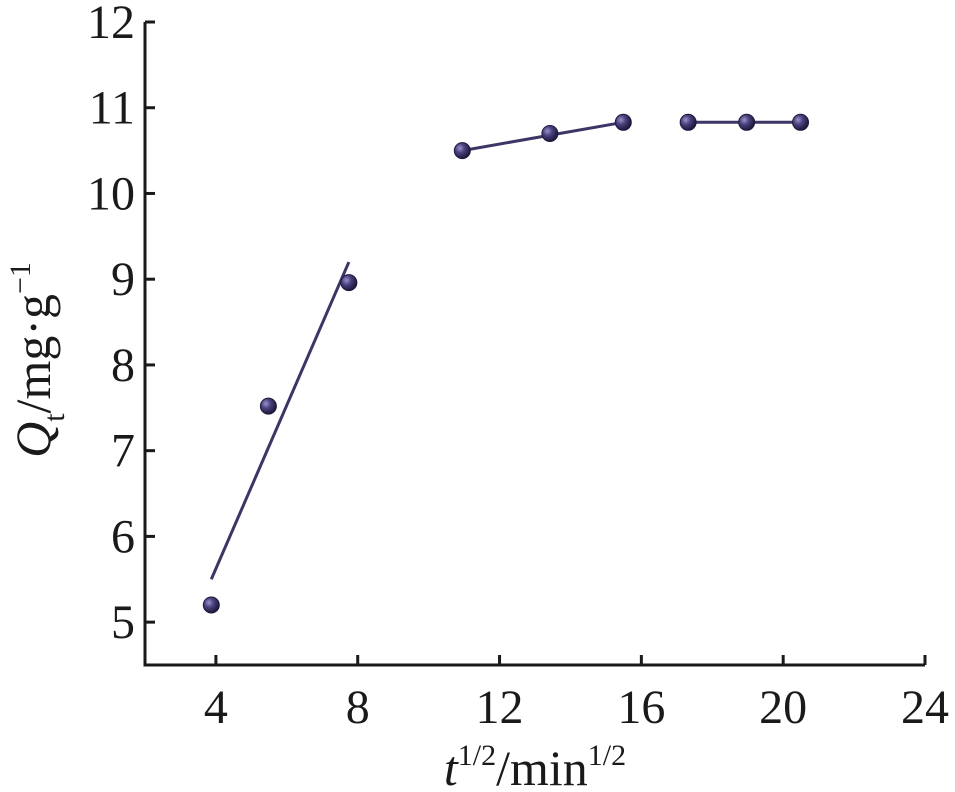  Describe the element at coordinates (37, 360) in the screenshot. I see `y-axis-title: Qt/mg·g−1` at that location.